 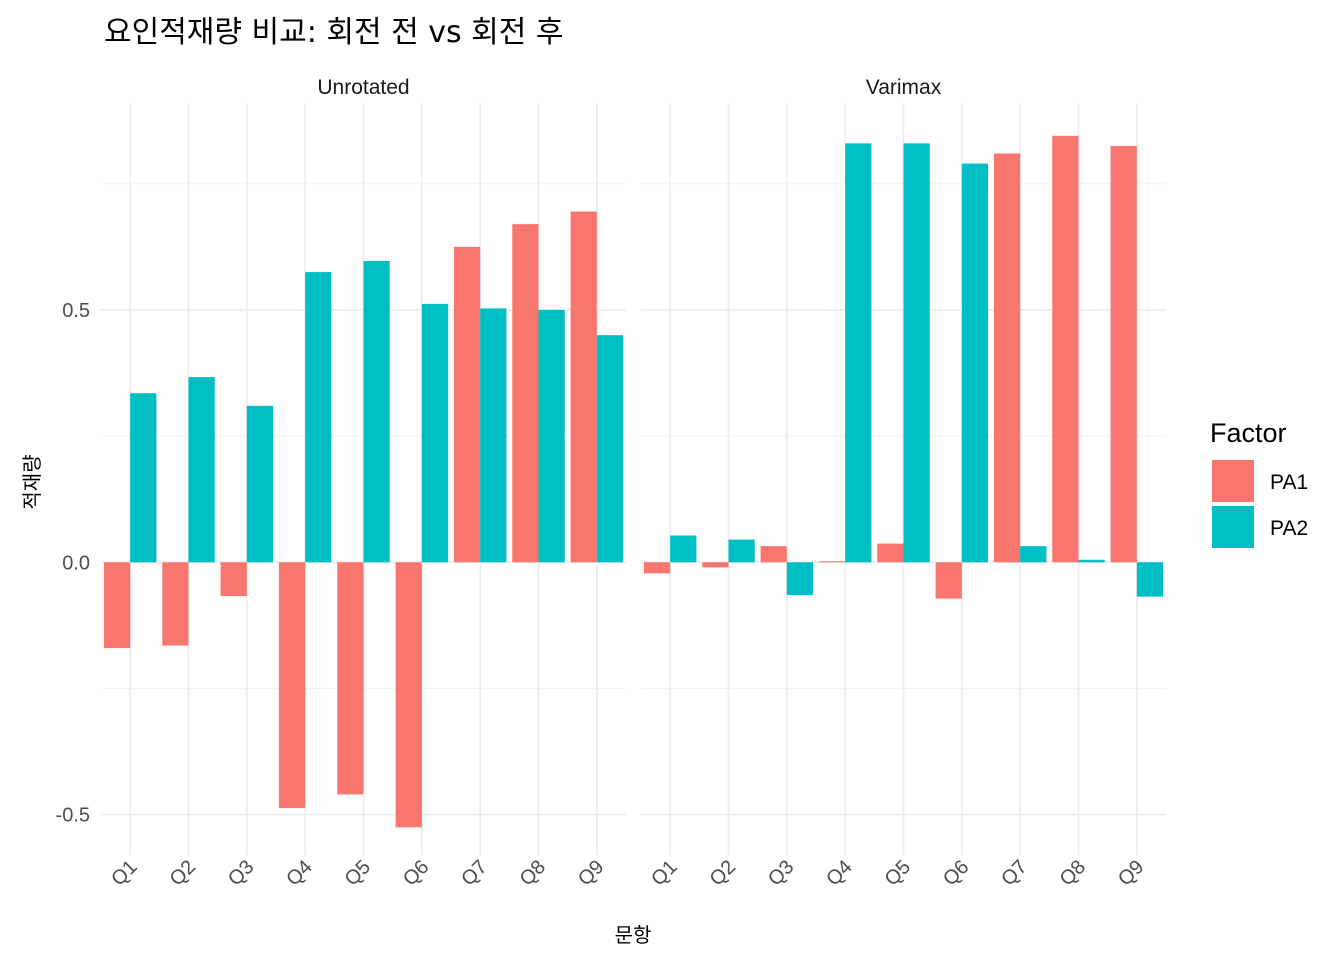 I want to click on y-tick-label: 0.0, so click(x=76, y=563).